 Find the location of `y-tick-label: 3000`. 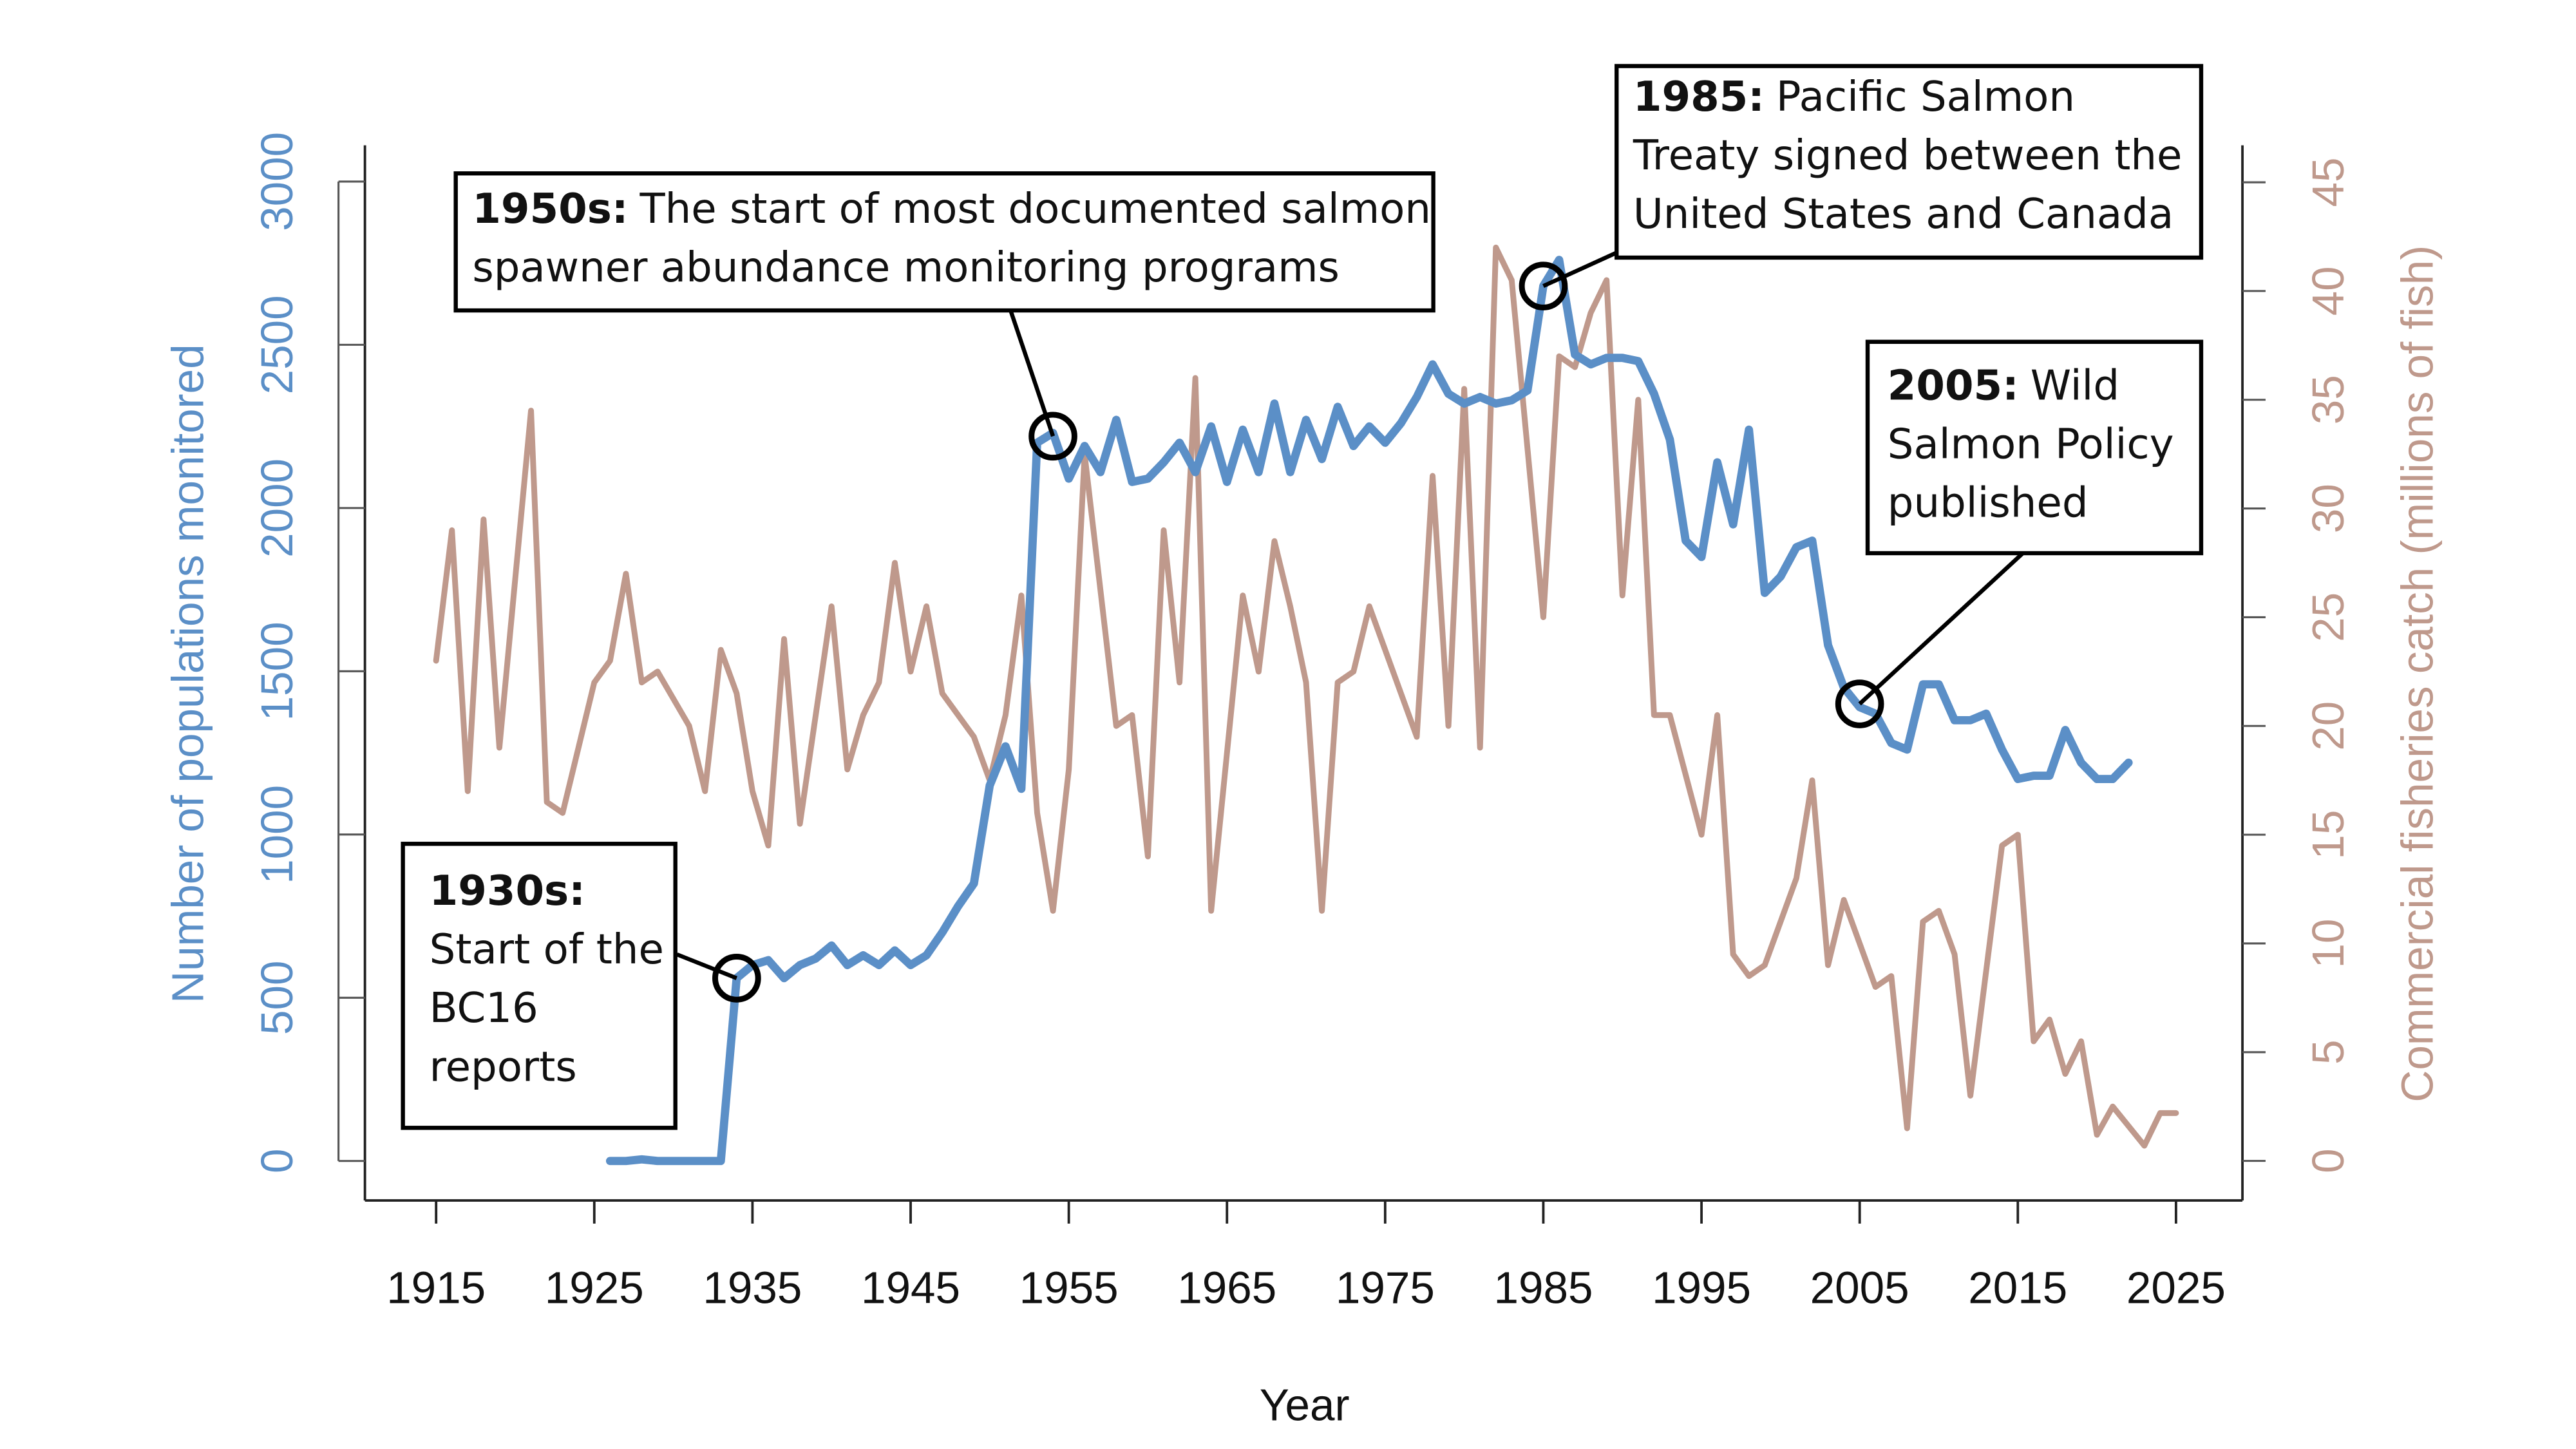

y-tick-label: 3000 is located at coordinates (277, 182).